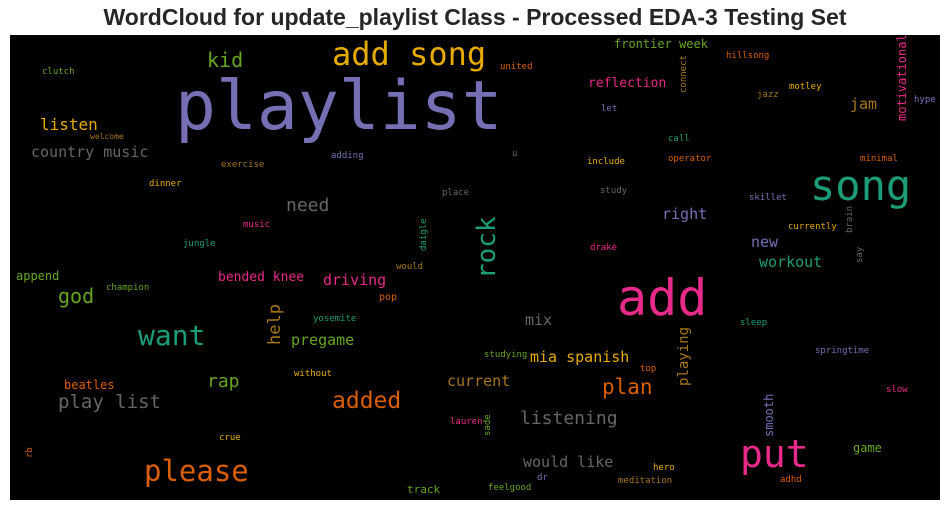  Describe the element at coordinates (791, 480) in the screenshot. I see `word-adhd: adhd` at that location.